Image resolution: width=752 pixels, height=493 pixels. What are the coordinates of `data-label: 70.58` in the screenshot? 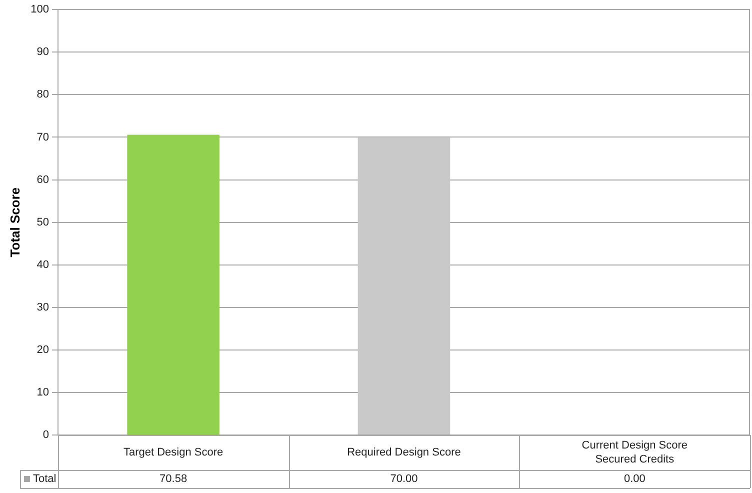 It's located at (174, 479).